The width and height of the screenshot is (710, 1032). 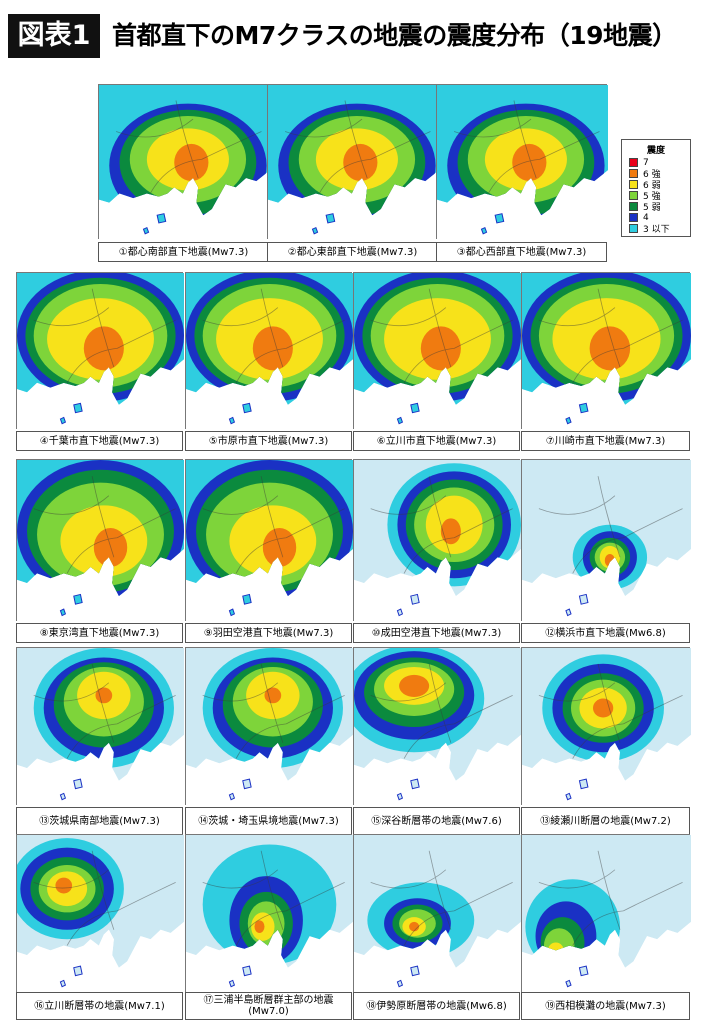 I want to click on map-caption: ②都心東部直下地震(Mw7.3), so click(x=352, y=252).